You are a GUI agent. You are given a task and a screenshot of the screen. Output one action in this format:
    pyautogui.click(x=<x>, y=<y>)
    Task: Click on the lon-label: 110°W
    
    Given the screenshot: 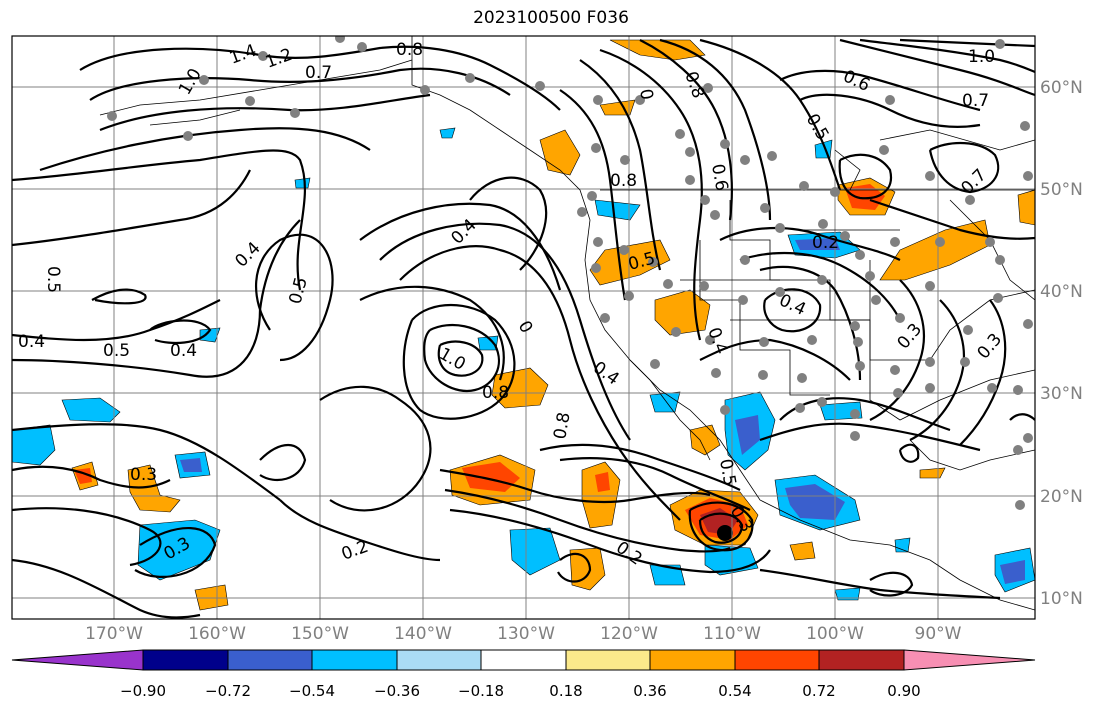 What is the action you would take?
    pyautogui.click(x=732, y=634)
    